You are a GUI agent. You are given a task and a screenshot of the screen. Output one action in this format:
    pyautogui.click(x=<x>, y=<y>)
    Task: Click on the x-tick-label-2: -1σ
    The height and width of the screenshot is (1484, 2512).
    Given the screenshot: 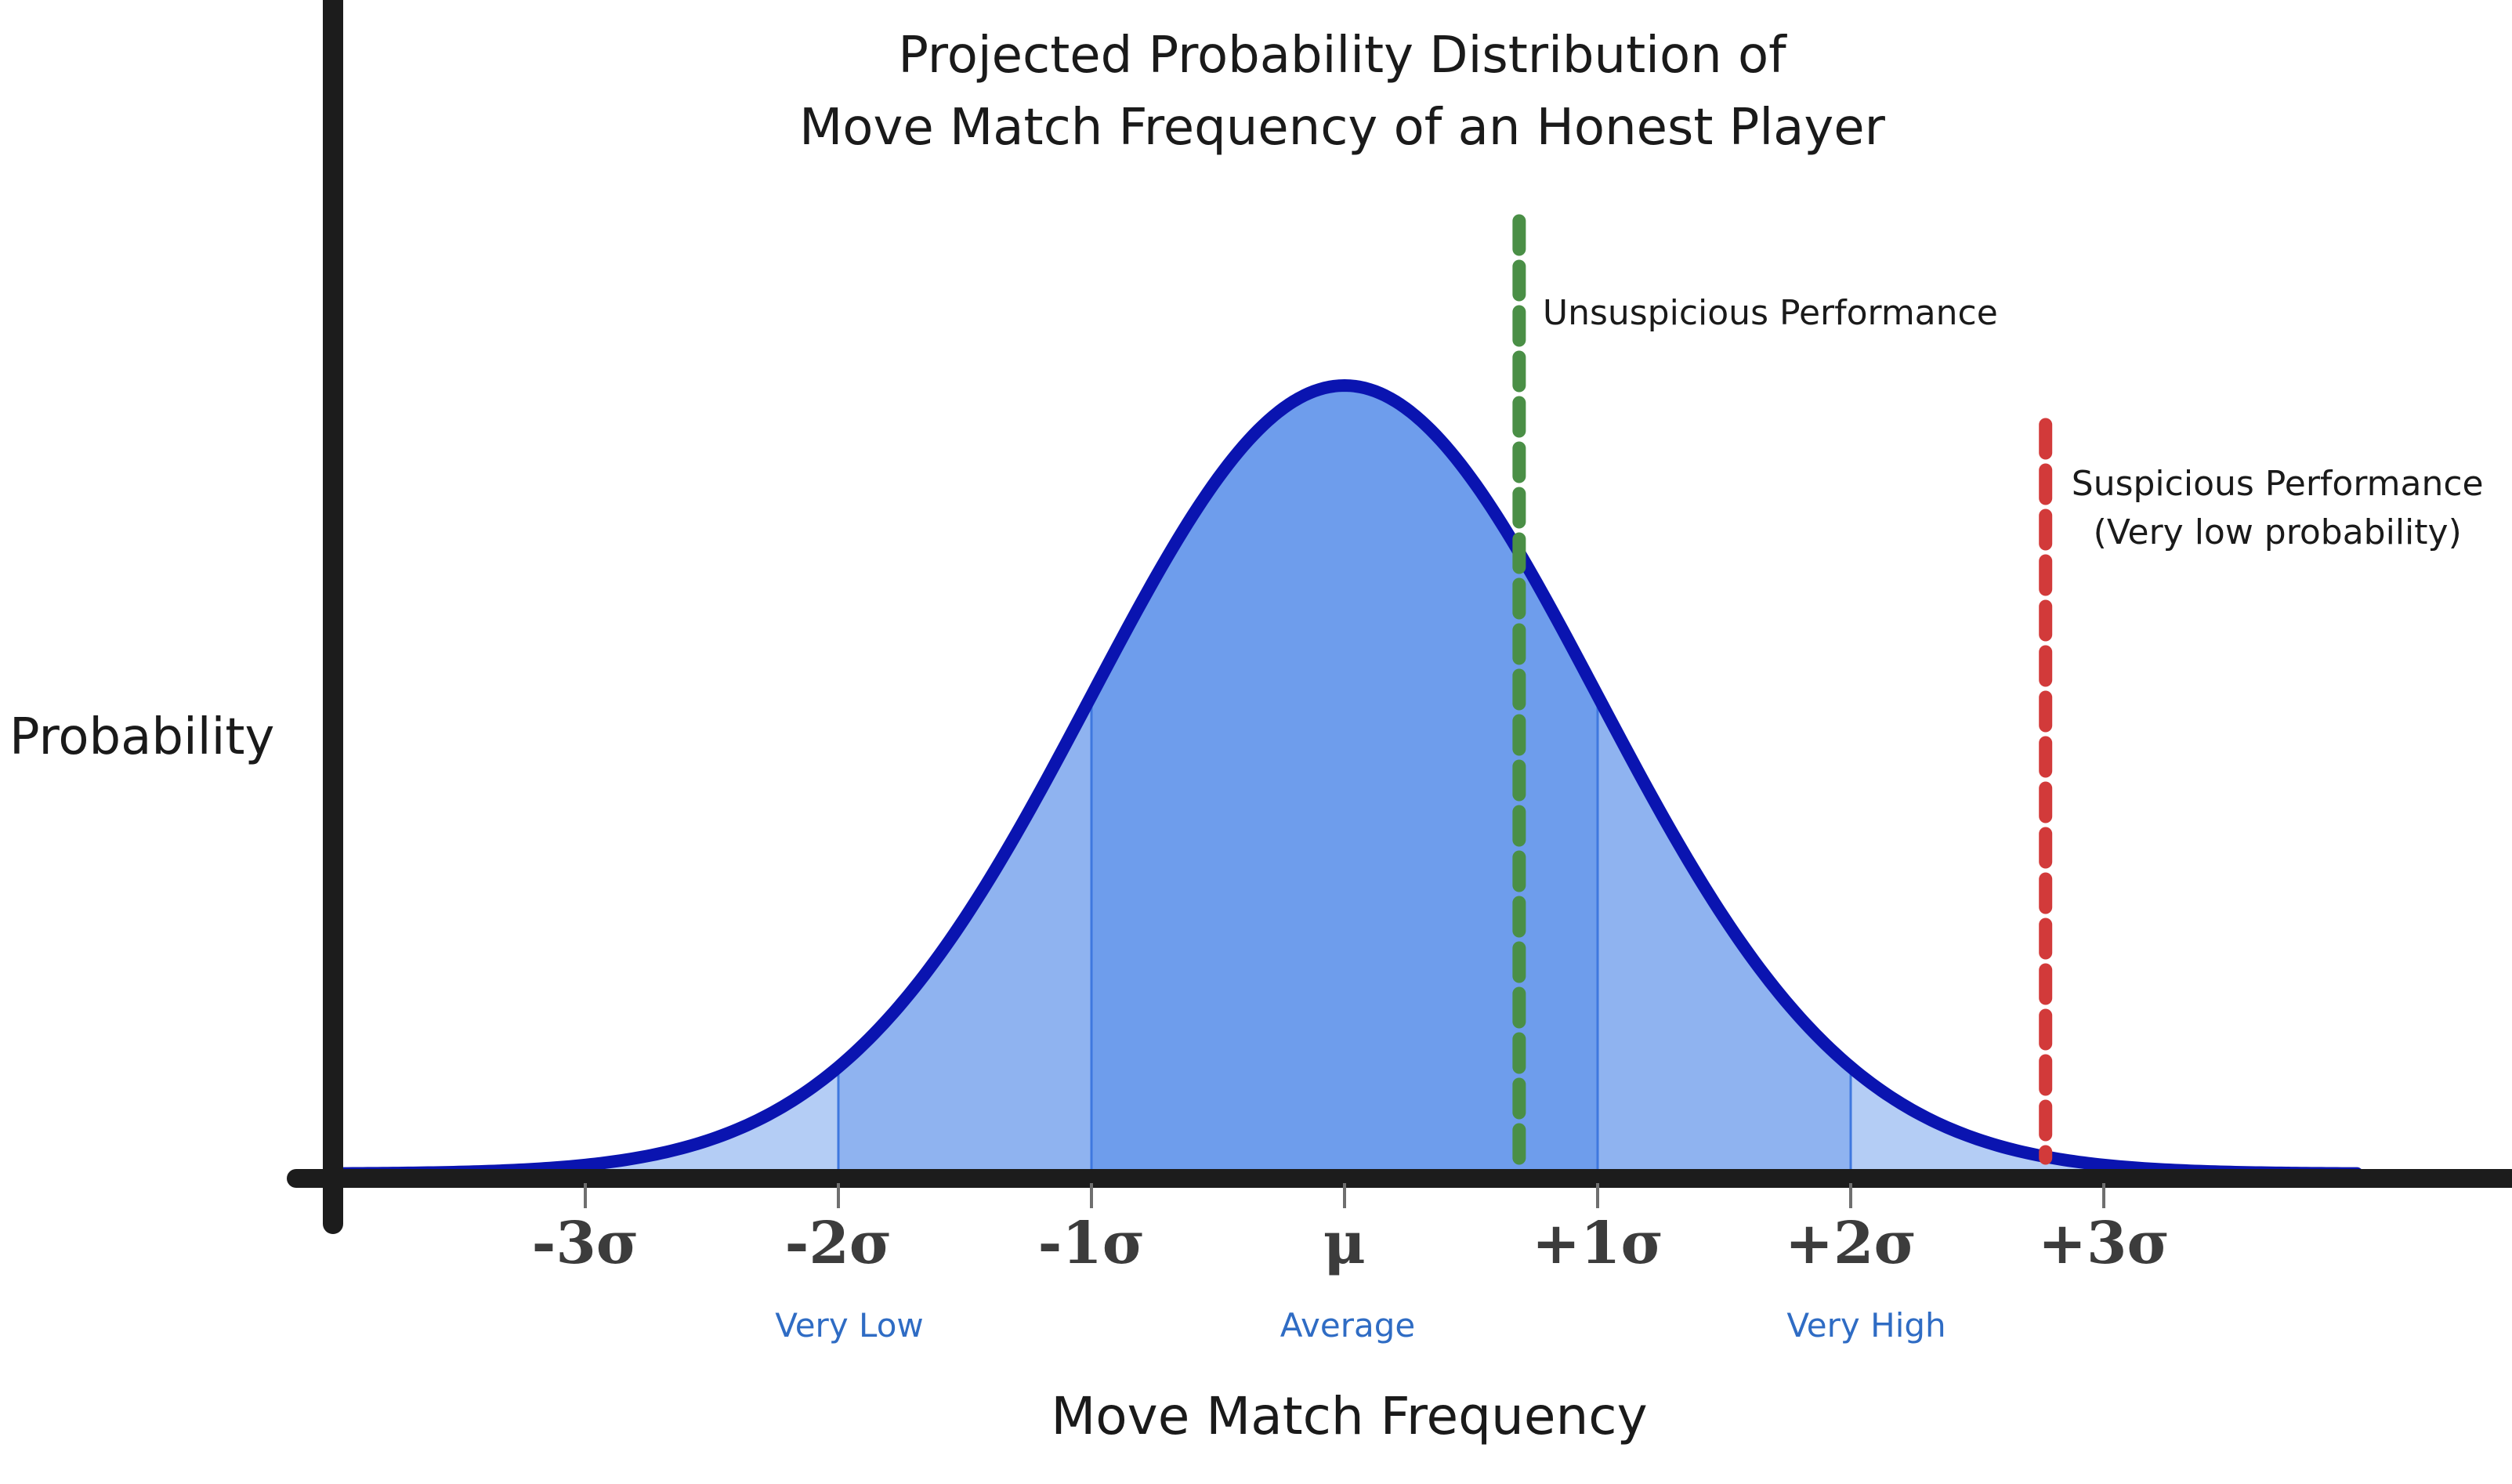 What is the action you would take?
    pyautogui.click(x=1092, y=1243)
    